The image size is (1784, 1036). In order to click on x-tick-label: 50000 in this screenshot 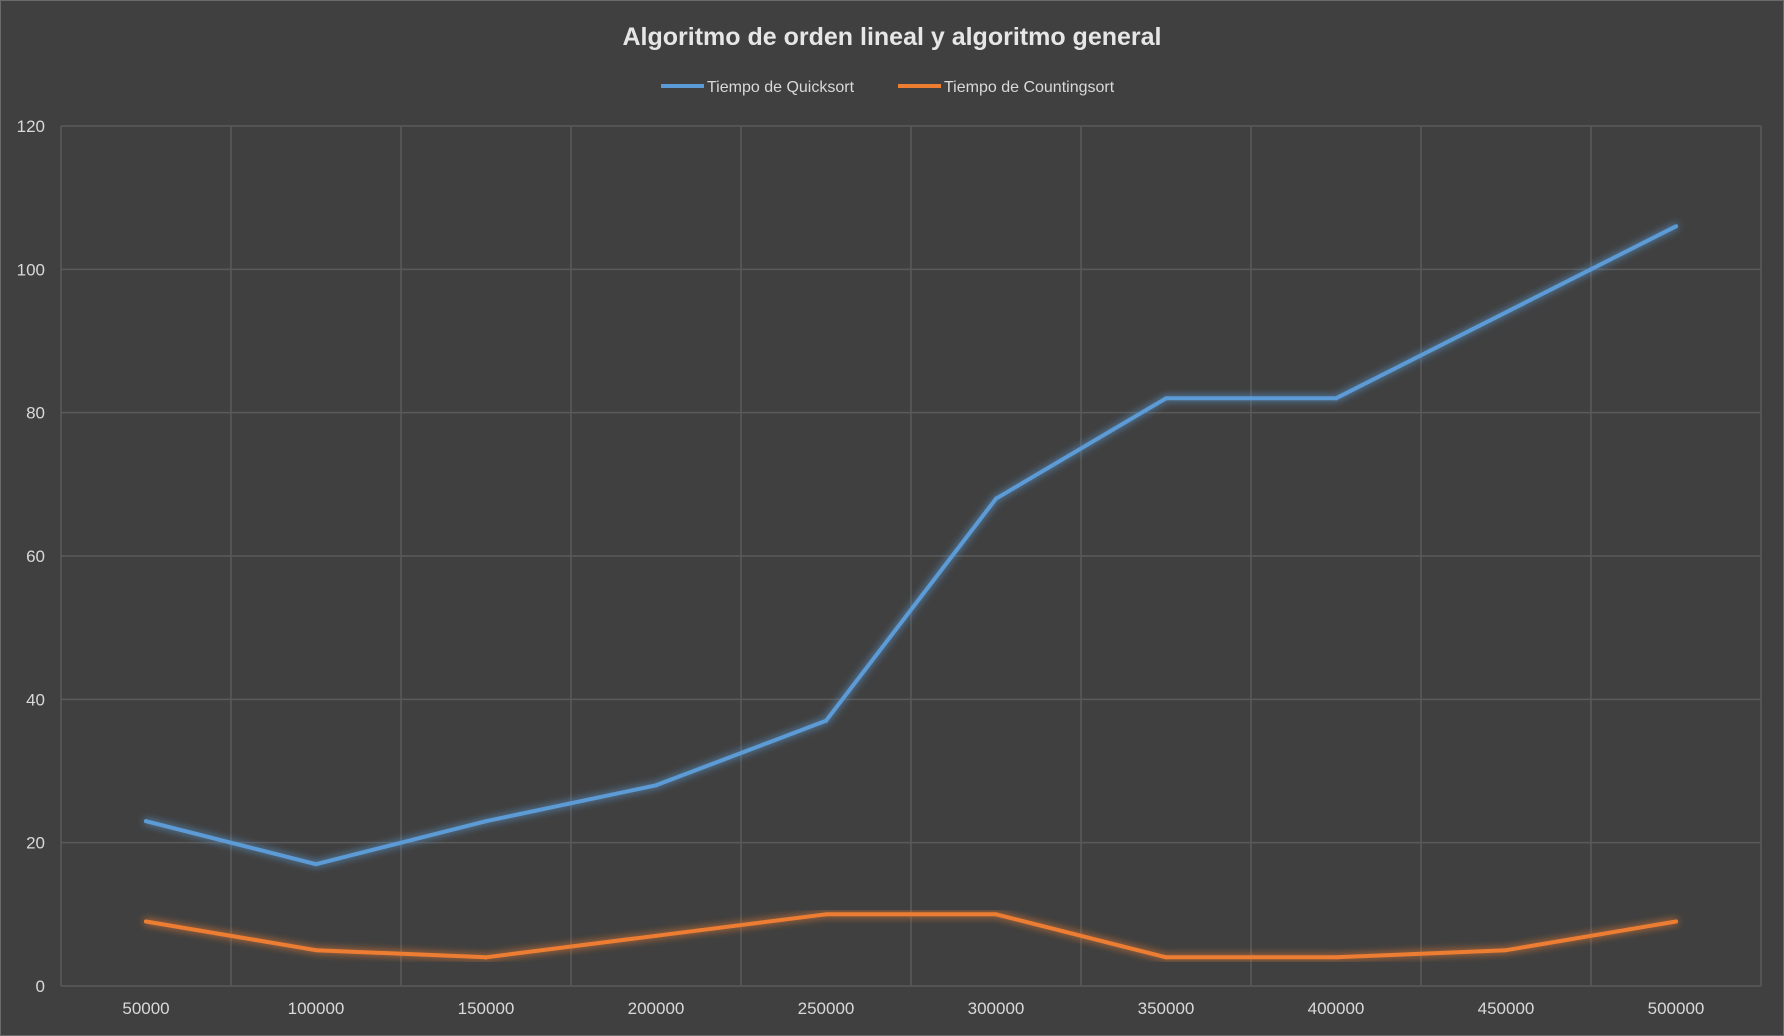, I will do `click(145, 1008)`.